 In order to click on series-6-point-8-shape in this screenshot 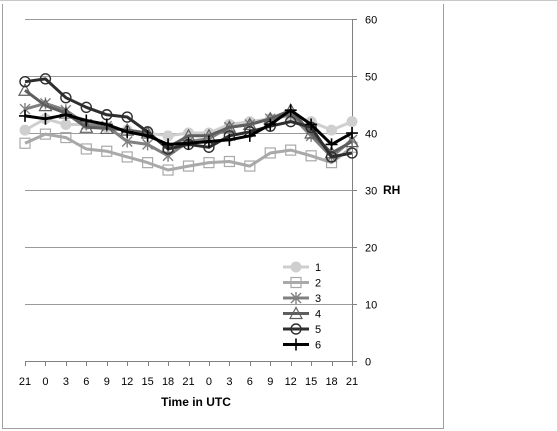, I will do `click(188, 143)`.